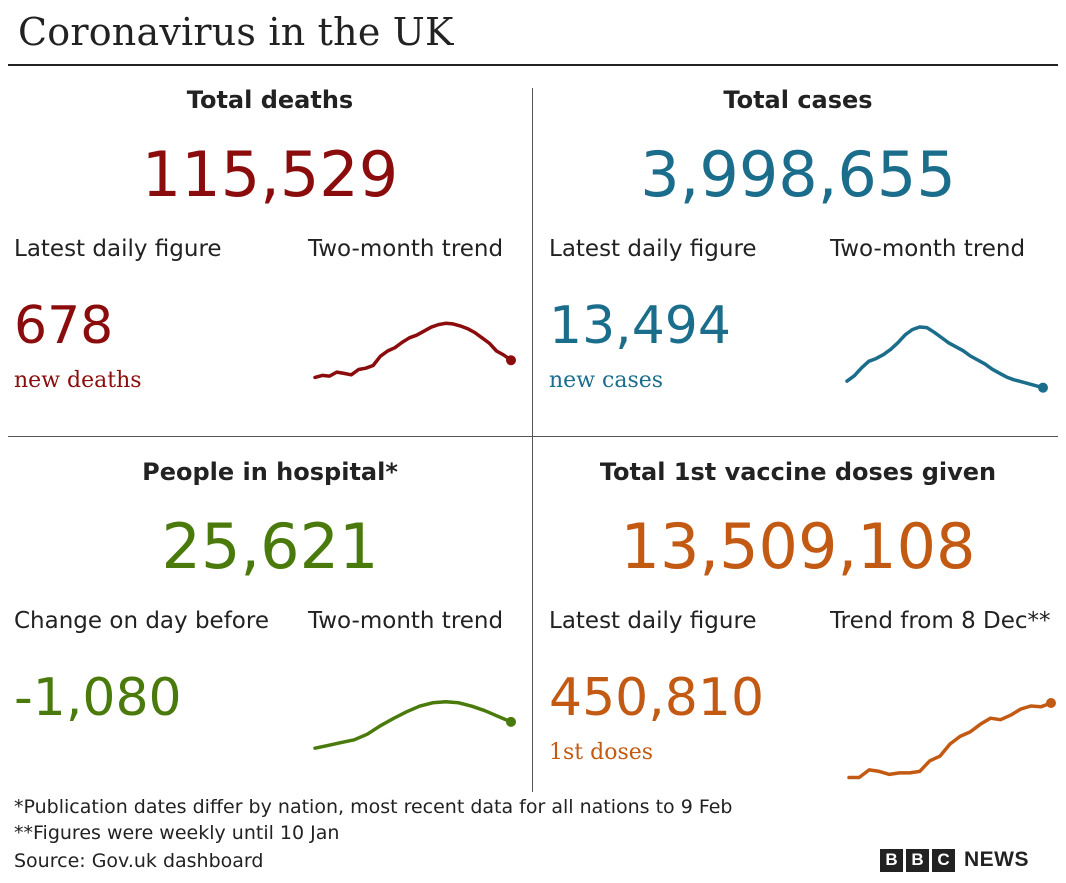  I want to click on deaths-label-right: Two-month trend, so click(406, 249).